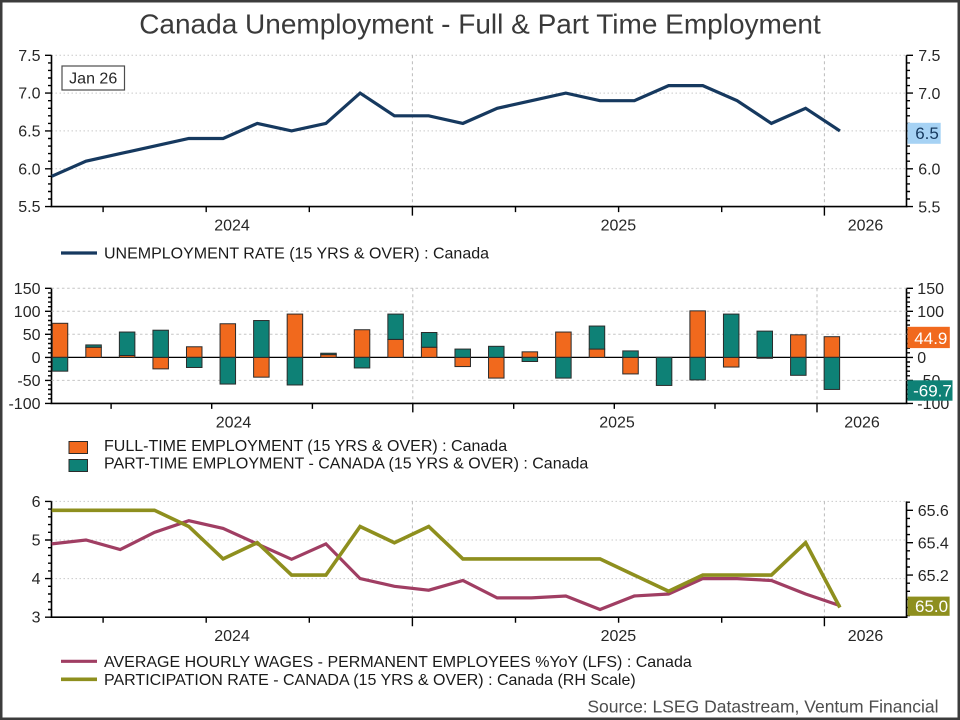 This screenshot has width=960, height=720. Describe the element at coordinates (36, 618) in the screenshot. I see `svg-text: 3` at that location.